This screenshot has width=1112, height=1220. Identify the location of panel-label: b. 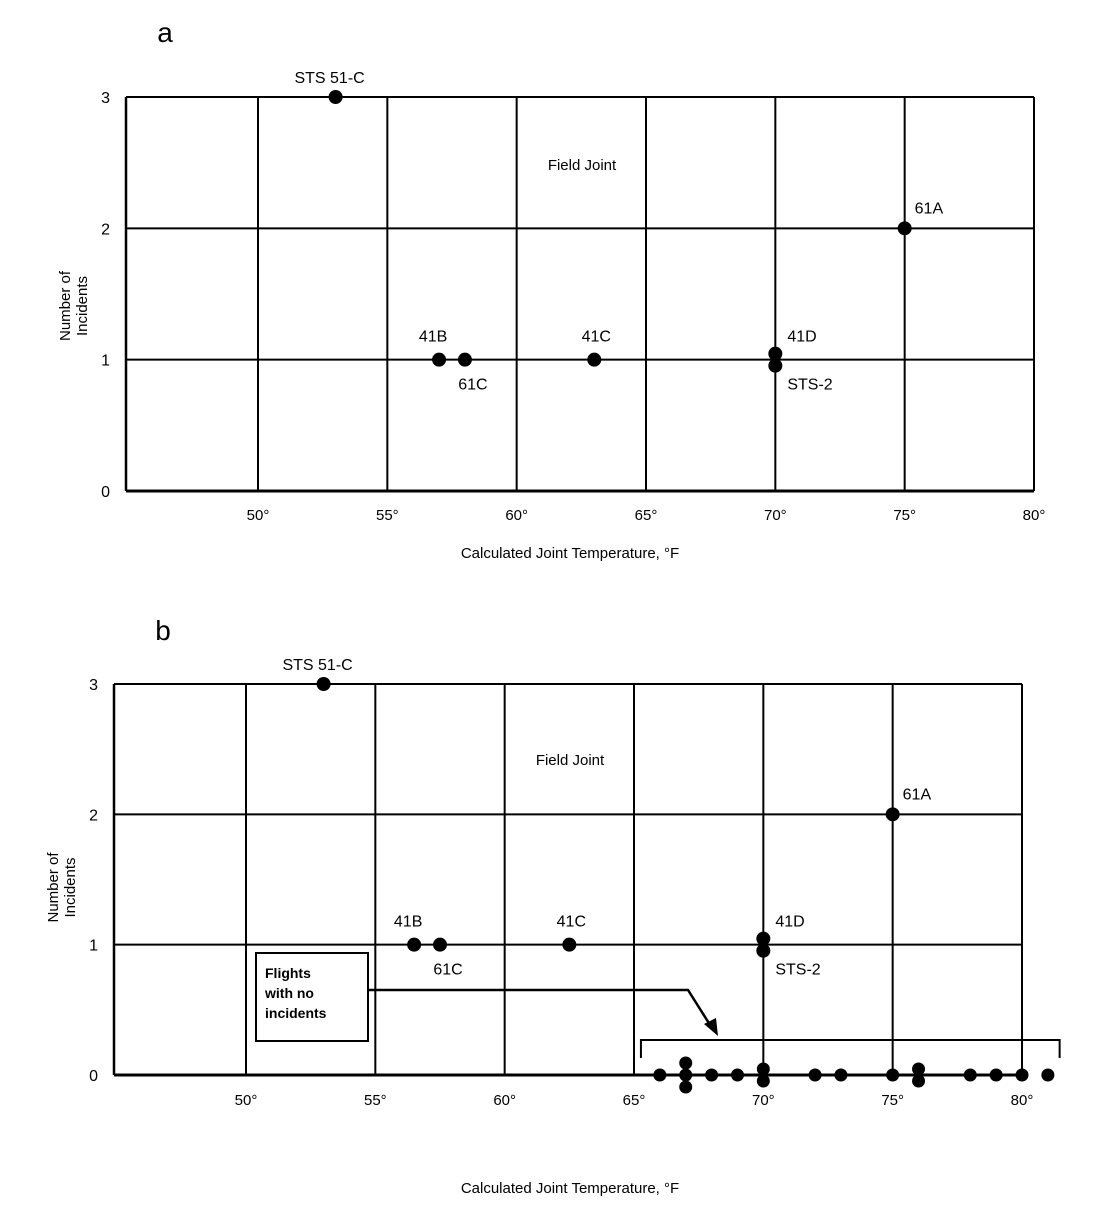
(163, 630).